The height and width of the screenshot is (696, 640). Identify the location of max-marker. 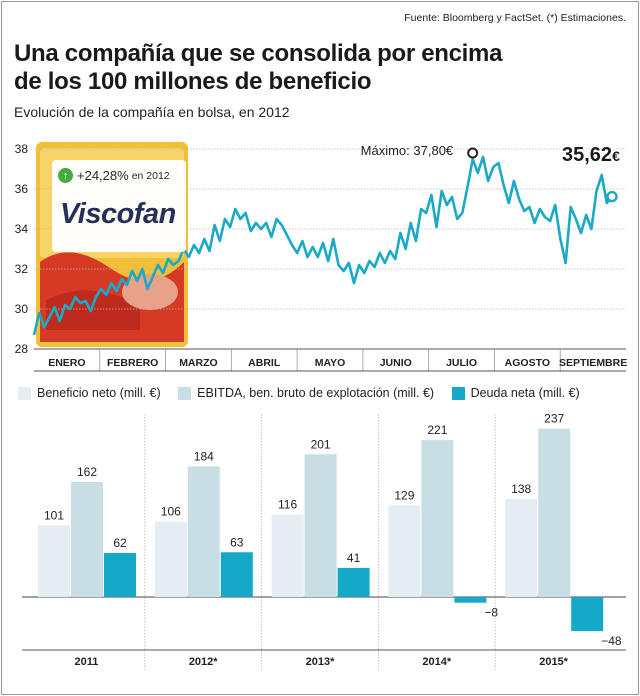
(473, 153).